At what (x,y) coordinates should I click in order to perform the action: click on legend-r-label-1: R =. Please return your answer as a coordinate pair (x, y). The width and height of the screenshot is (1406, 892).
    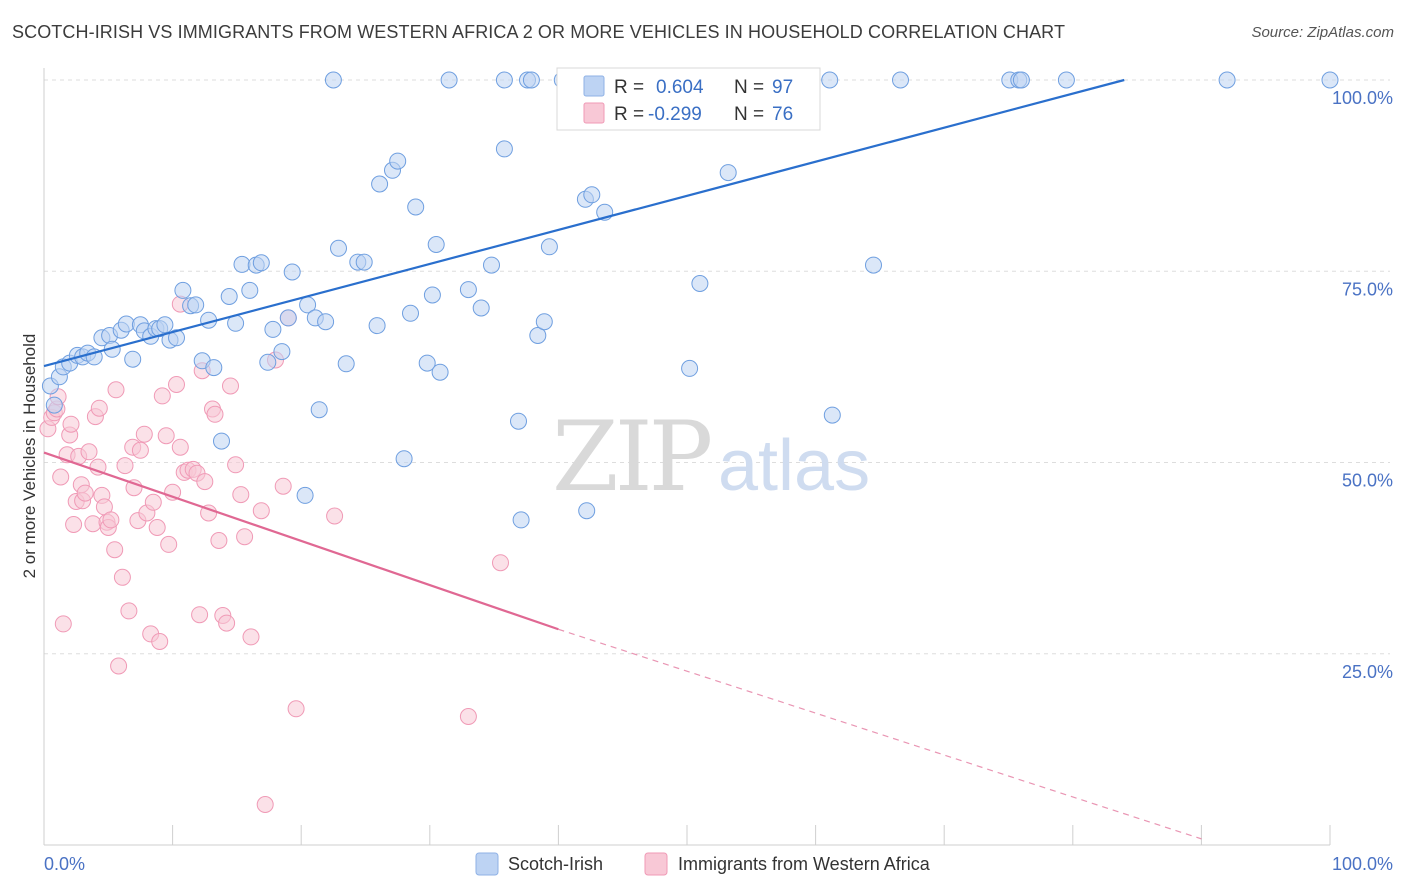
    Looking at the image, I should click on (629, 87).